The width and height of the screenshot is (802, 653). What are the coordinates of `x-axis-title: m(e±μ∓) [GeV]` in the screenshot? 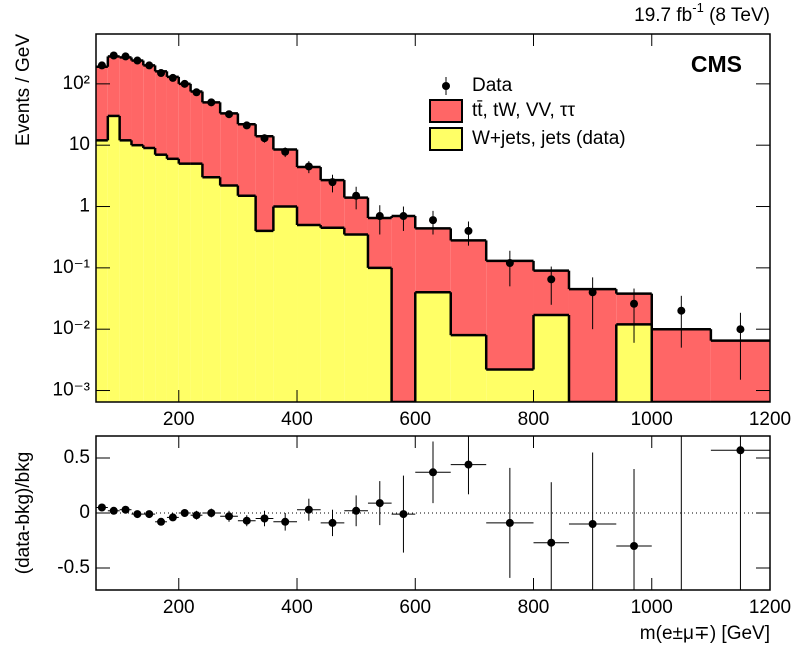 It's located at (705, 633).